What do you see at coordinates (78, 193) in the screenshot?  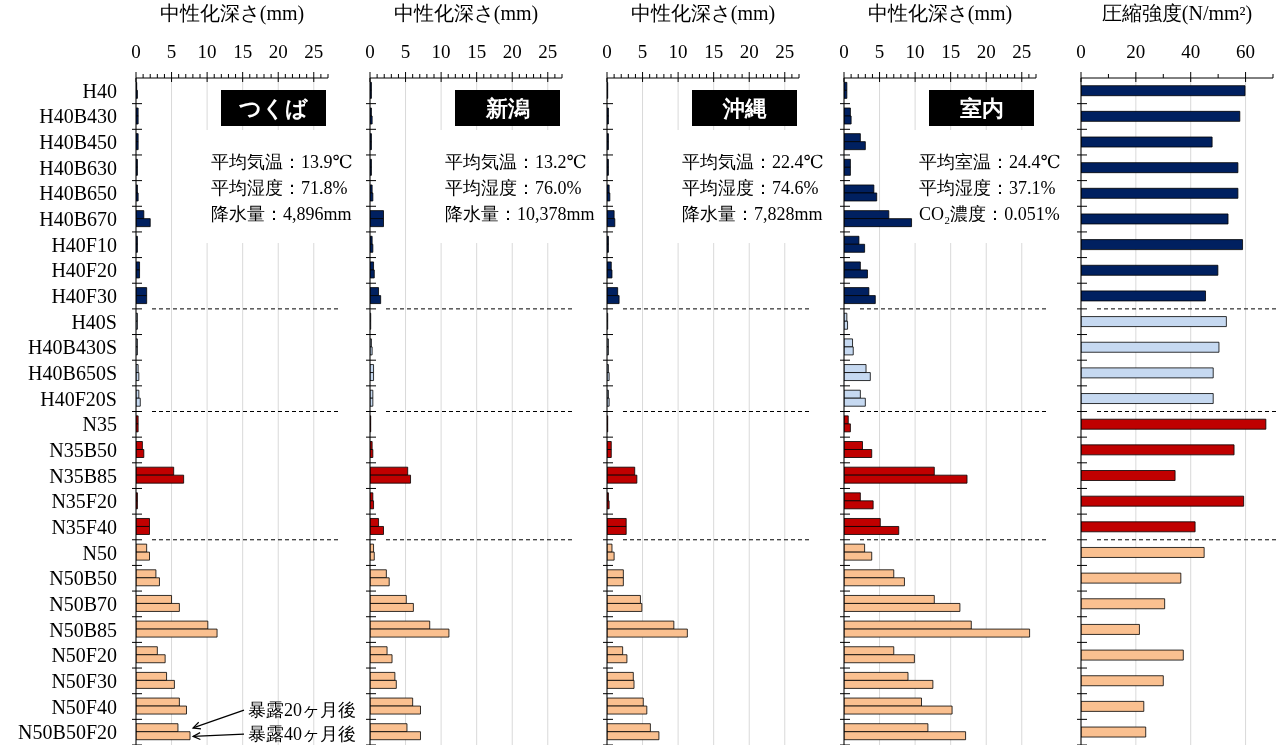 I see `y-tick-label: H40B650` at bounding box center [78, 193].